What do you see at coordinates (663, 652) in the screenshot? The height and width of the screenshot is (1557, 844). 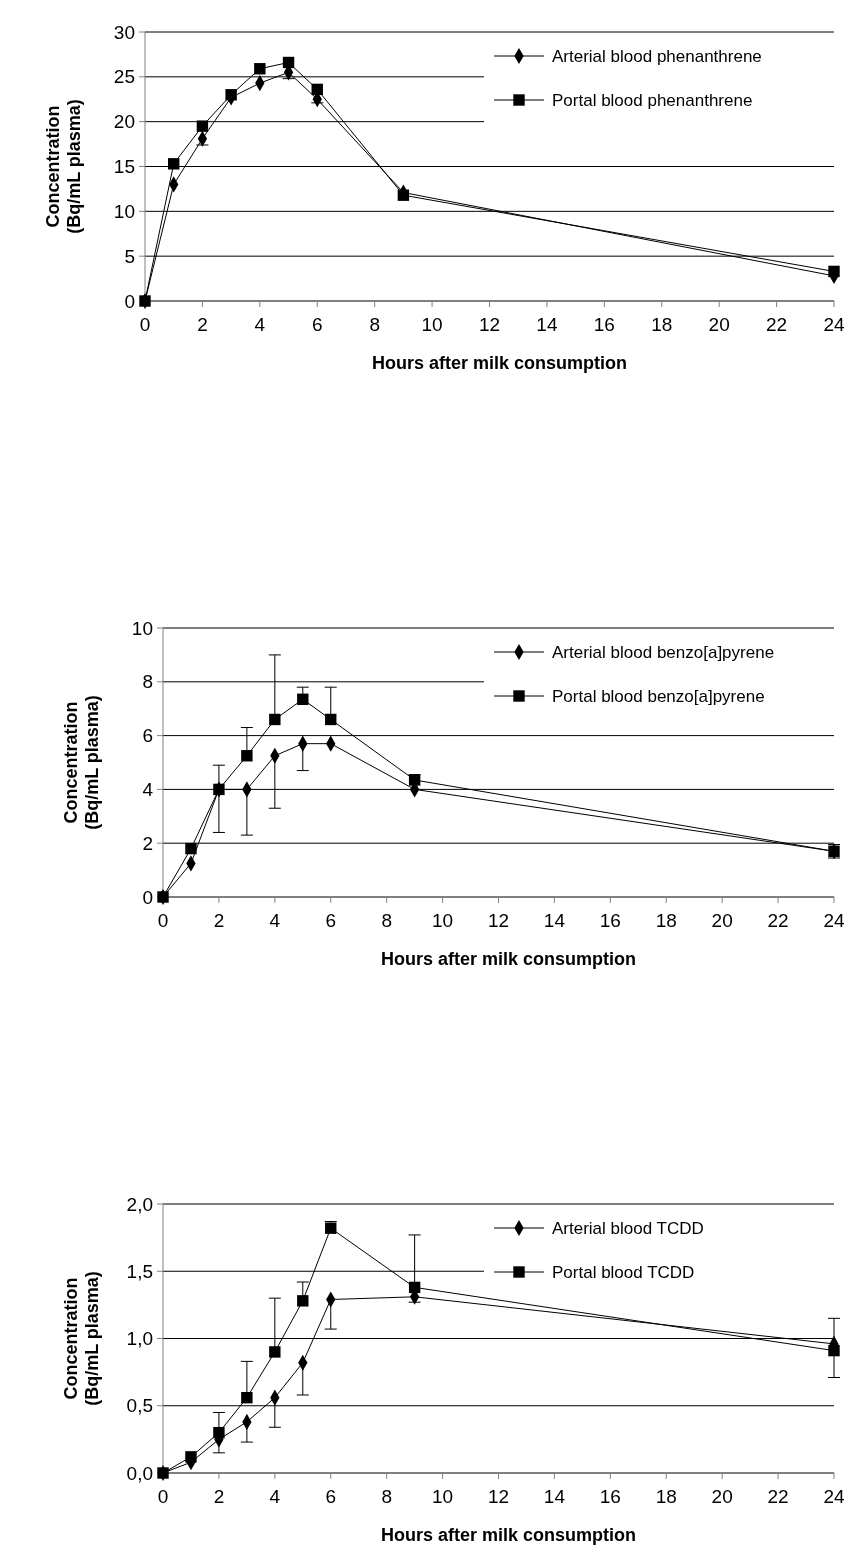 I see `legend-label: Arterial blood benzo[a]pyrene` at bounding box center [663, 652].